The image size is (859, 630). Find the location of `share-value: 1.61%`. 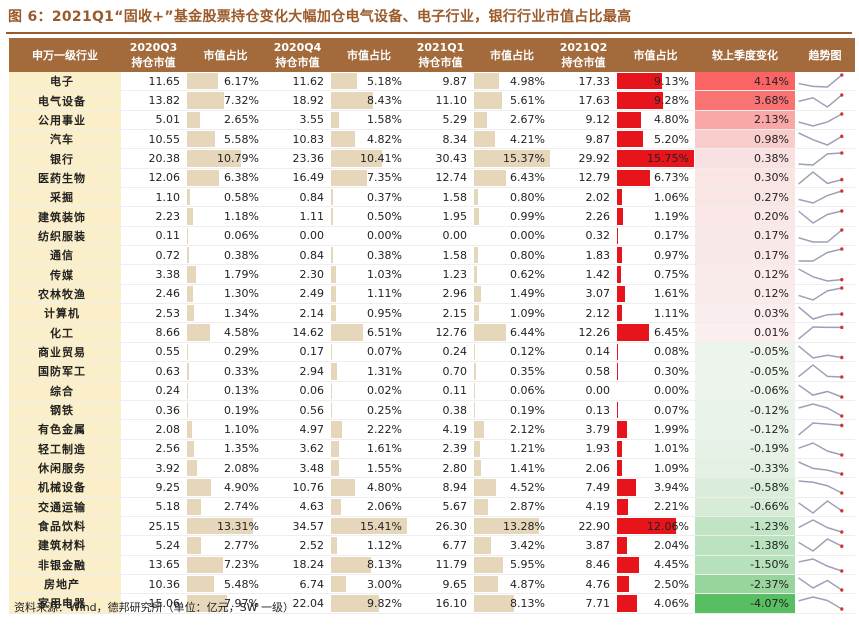

share-value: 1.61% is located at coordinates (671, 294).